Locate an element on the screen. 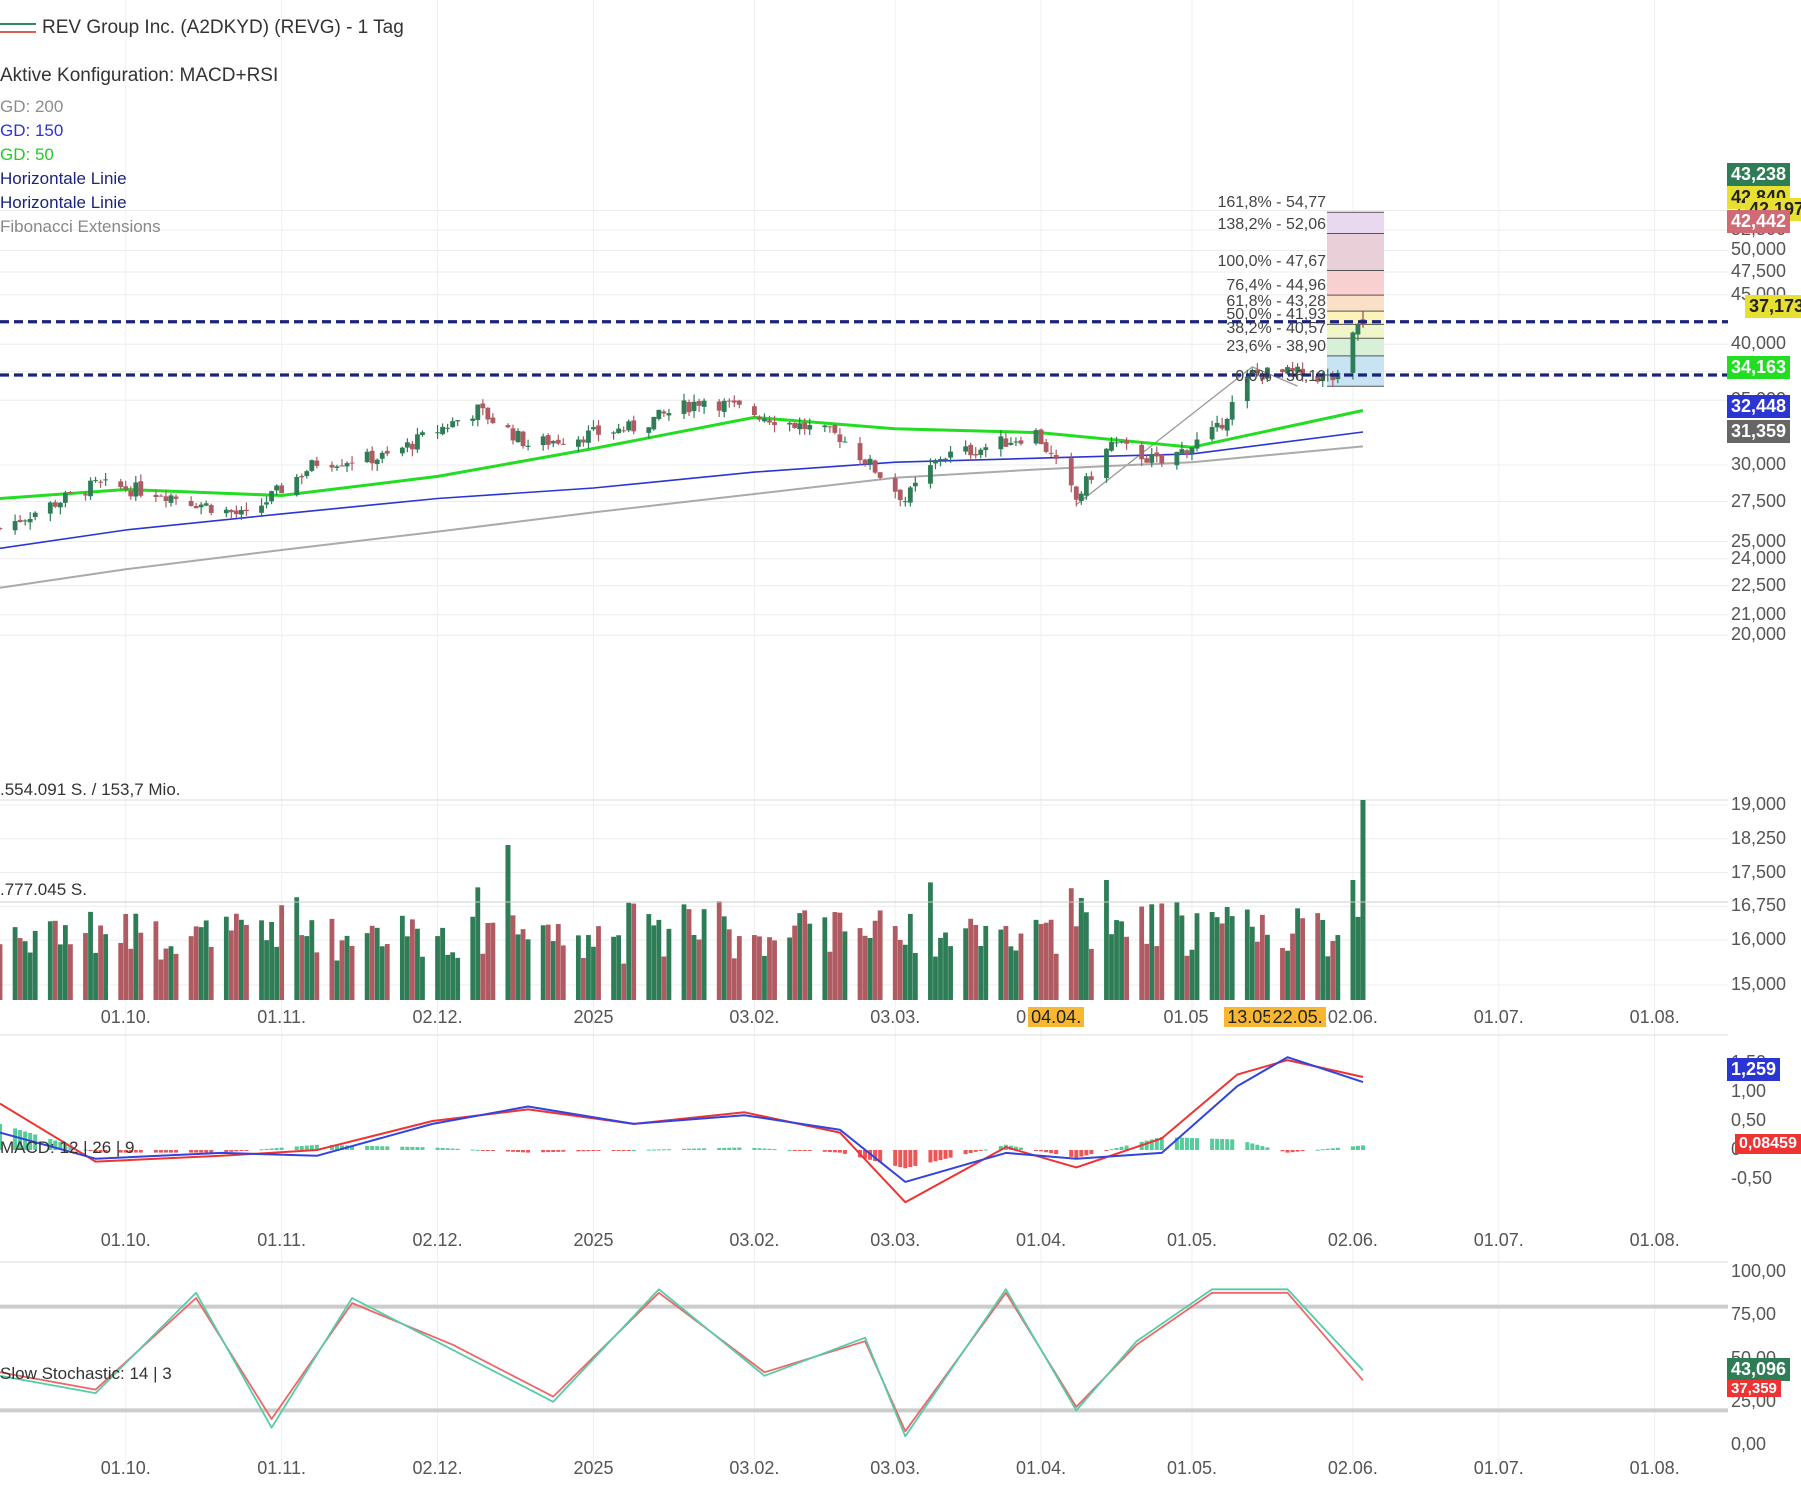 This screenshot has width=1801, height=1489. stochastic-label: Slow Stochastic: 14 | 3 is located at coordinates (86, 1373).